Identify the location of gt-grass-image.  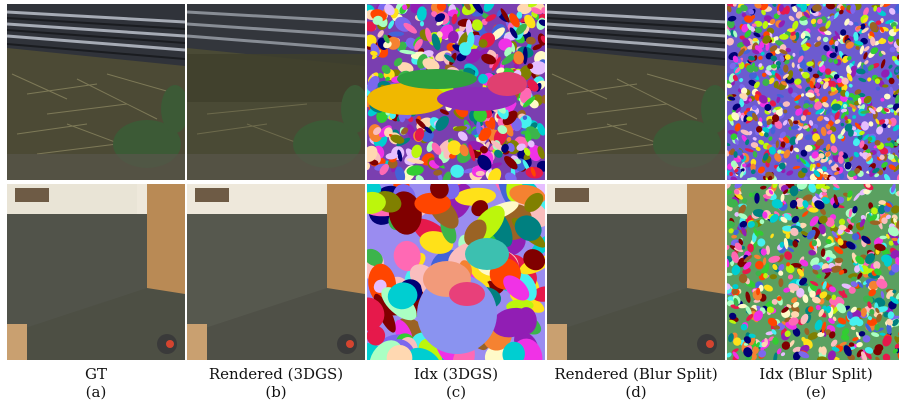
(96, 92).